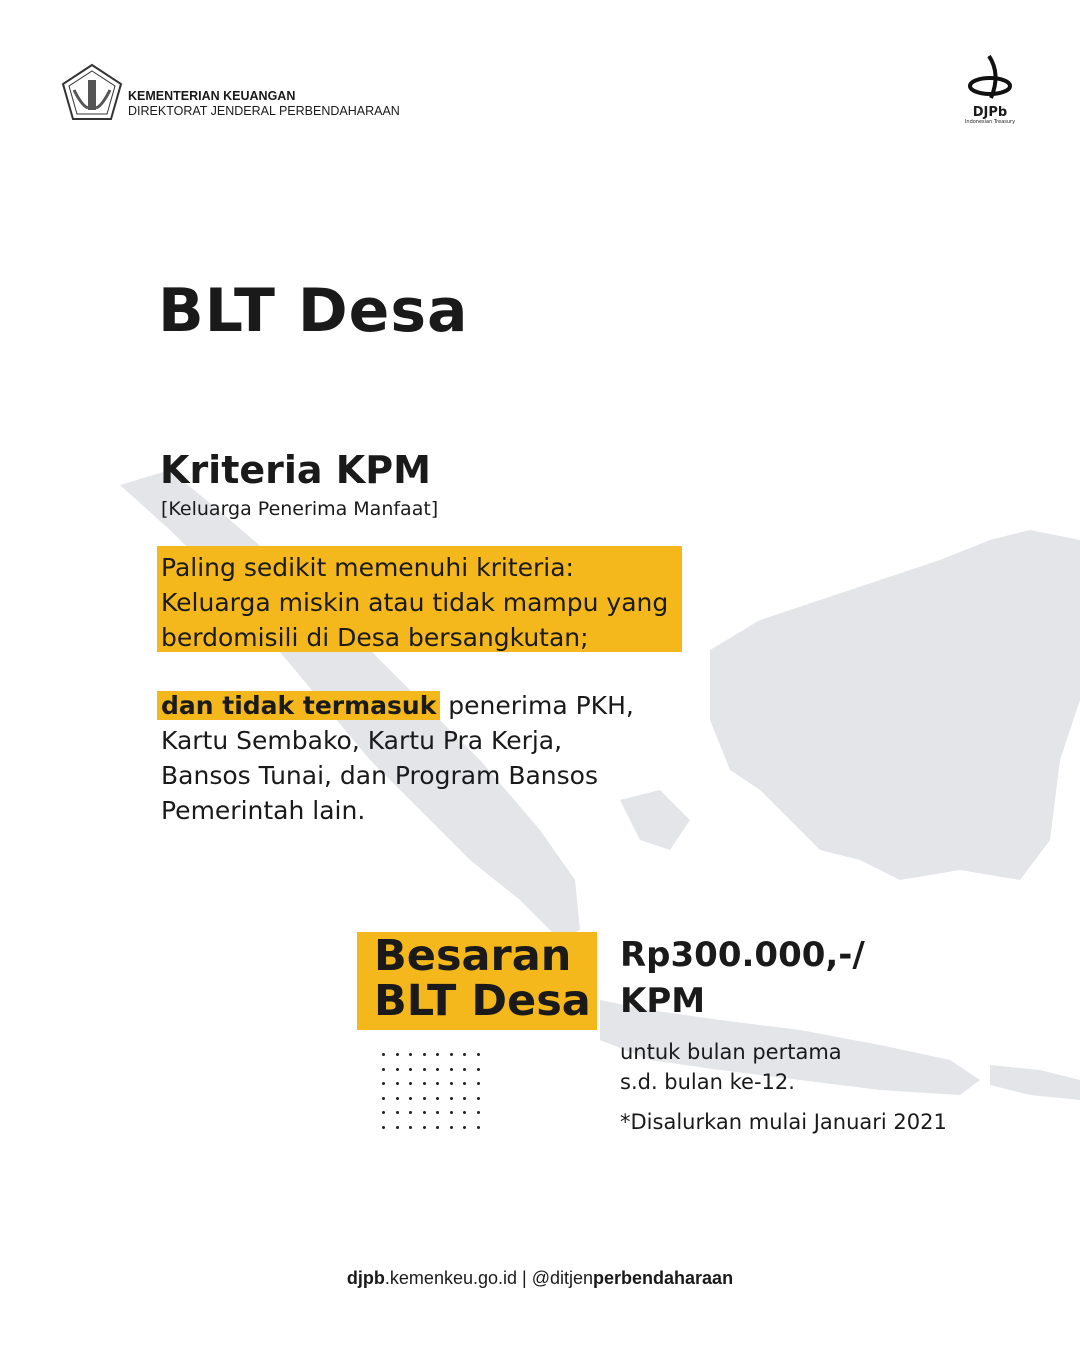 This screenshot has height=1350, width=1080. What do you see at coordinates (313, 311) in the screenshot?
I see `page-title: BLT Desa` at bounding box center [313, 311].